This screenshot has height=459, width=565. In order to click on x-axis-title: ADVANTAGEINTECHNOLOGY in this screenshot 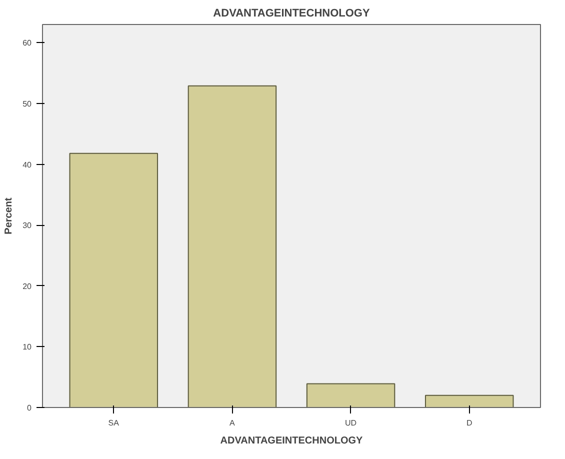, I will do `click(292, 441)`.